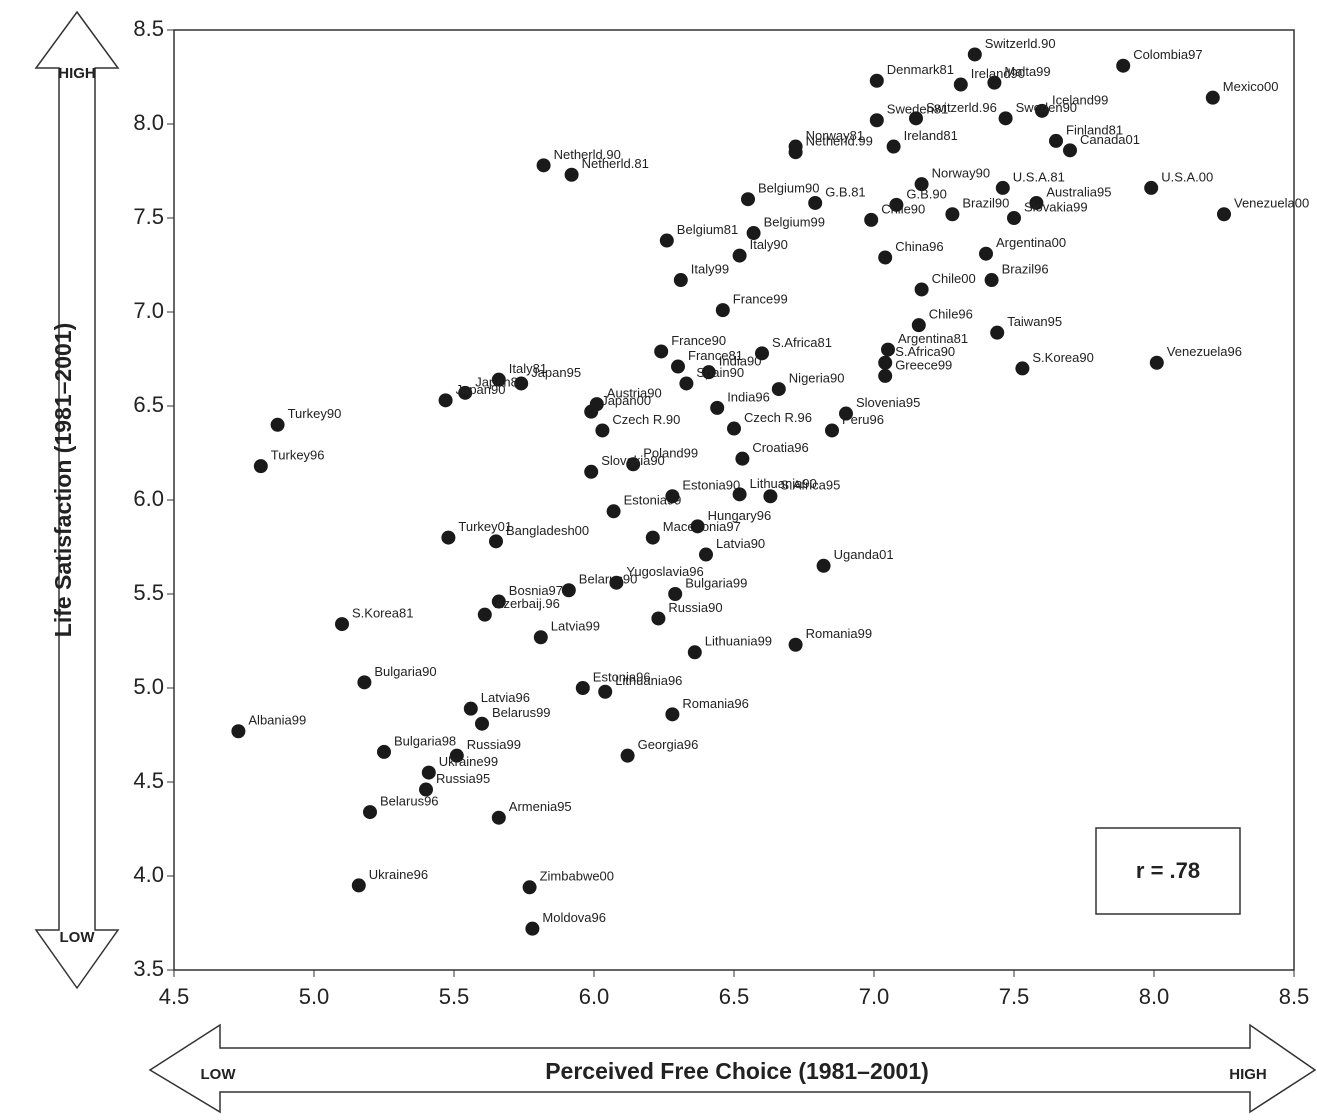 The width and height of the screenshot is (1317, 1120). I want to click on point-label: Hungary96, so click(740, 515).